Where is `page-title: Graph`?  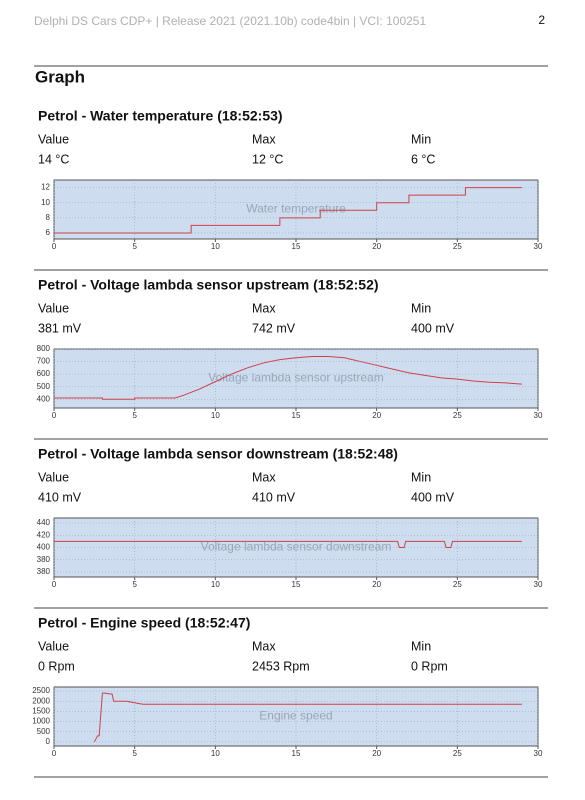 page-title: Graph is located at coordinates (60, 76).